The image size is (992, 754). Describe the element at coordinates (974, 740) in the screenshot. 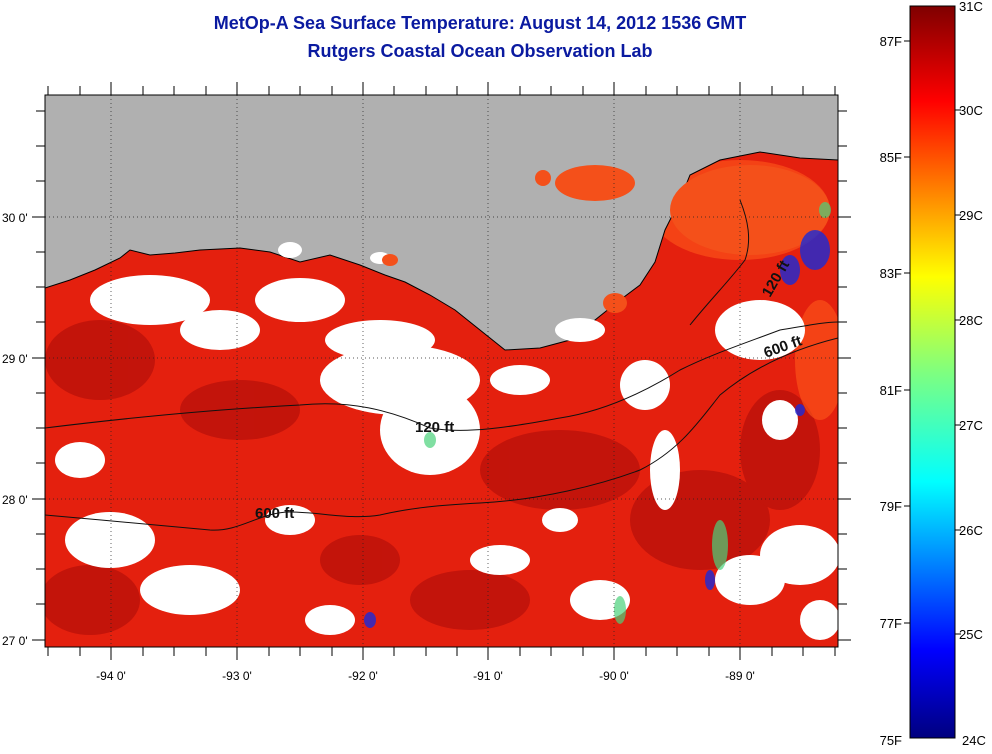

I see `colorbar-c-24: 24C` at that location.